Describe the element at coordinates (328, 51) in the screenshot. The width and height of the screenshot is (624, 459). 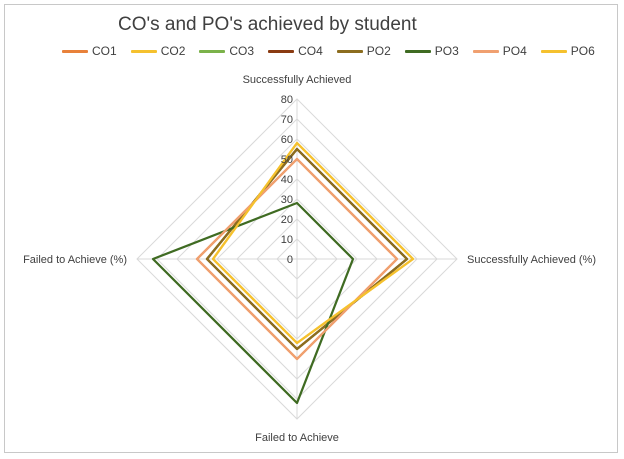
I see `legend: CO1 CO2 CO3 CO4 PO2 PO3 PO4 PO6` at that location.